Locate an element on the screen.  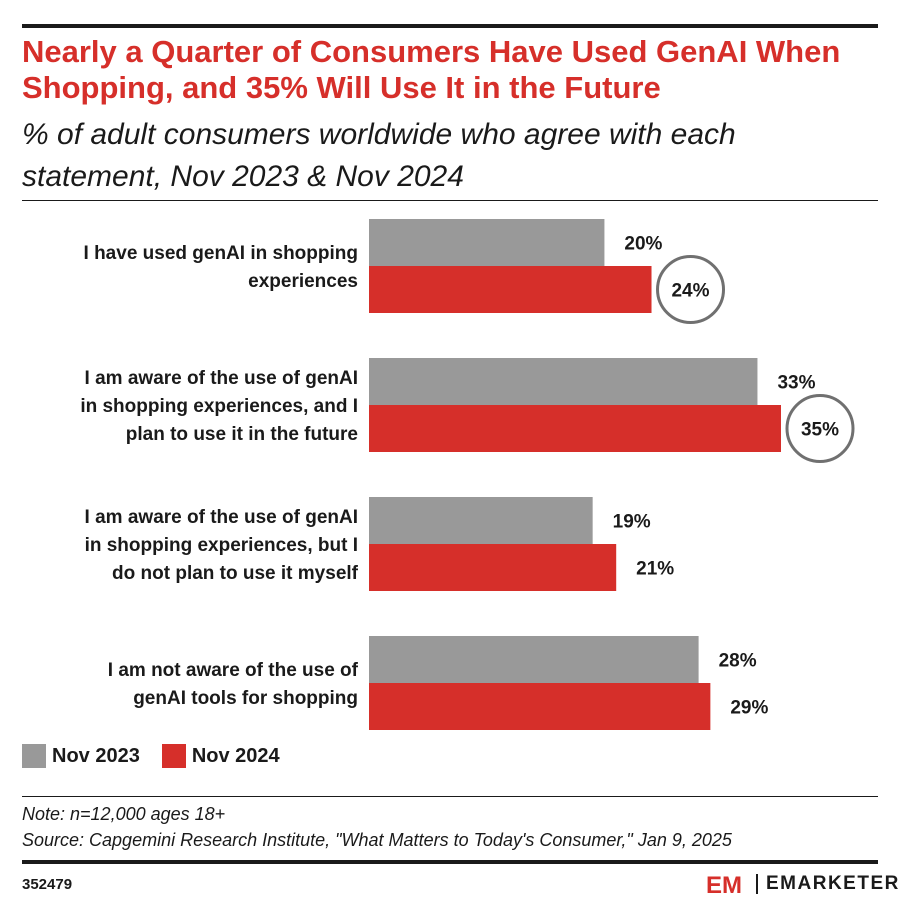
category-label-3-line-3: do not plan to use it myself is located at coordinates (235, 573).